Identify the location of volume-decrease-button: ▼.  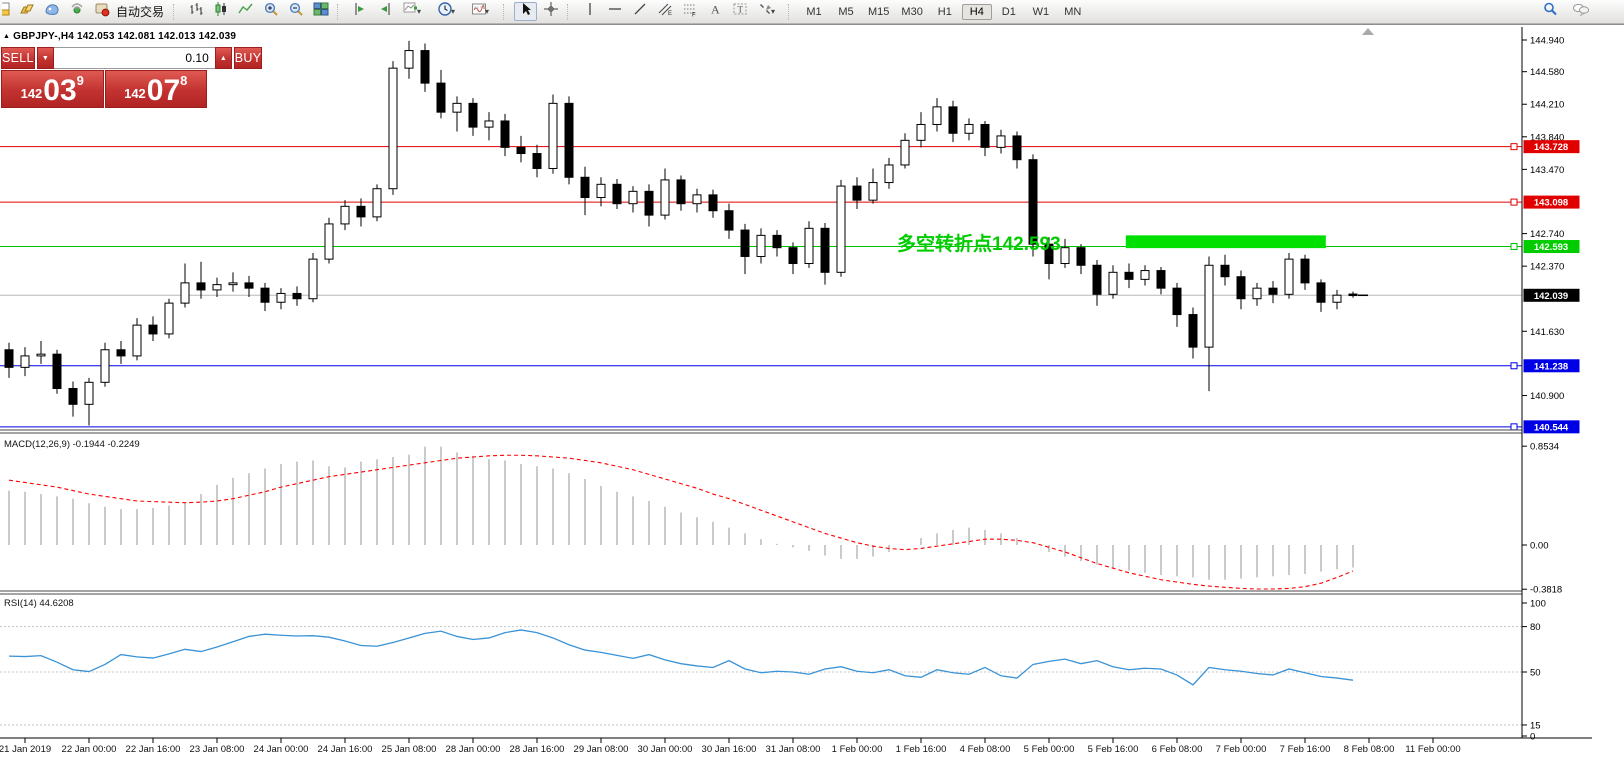
(45, 58).